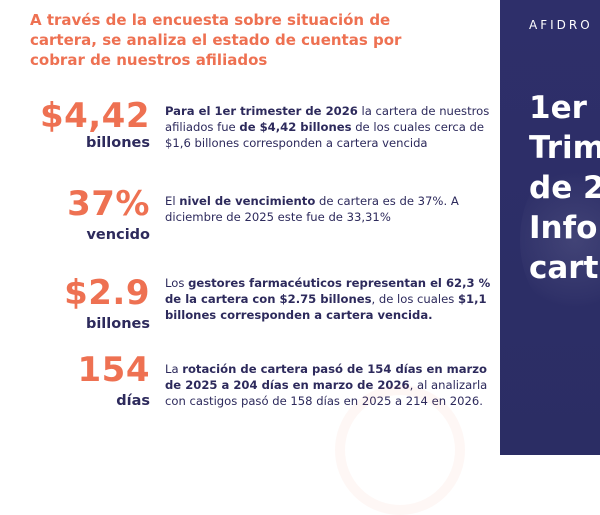 This screenshot has height=515, width=600. What do you see at coordinates (400, 450) in the screenshot?
I see `decorative-ring` at bounding box center [400, 450].